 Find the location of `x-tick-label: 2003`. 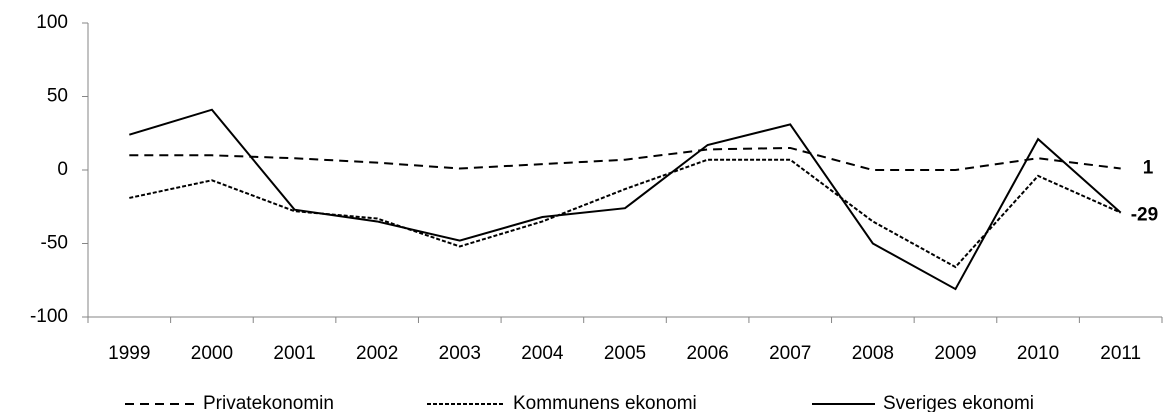

x-tick-label: 2003 is located at coordinates (460, 353).